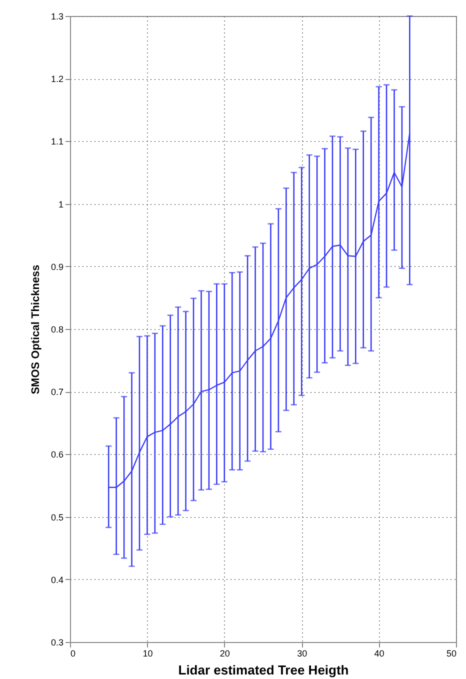 The image size is (466, 679). I want to click on y-tick-label: 1, so click(61, 204).